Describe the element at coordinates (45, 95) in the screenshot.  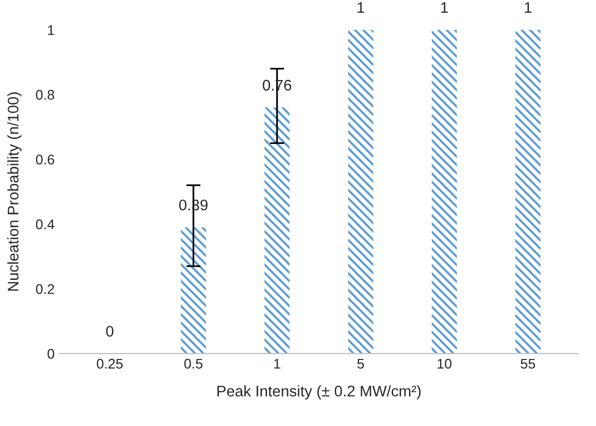
I see `y-tick-label: 0.8` at that location.